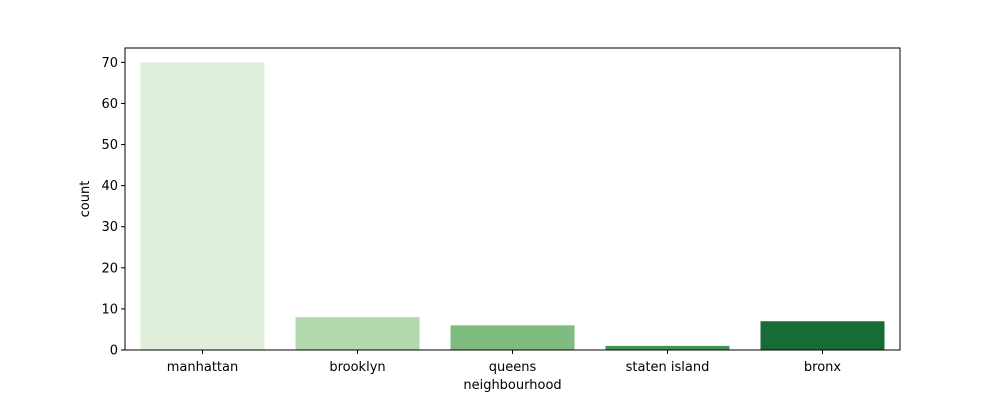 The height and width of the screenshot is (404, 1000). Describe the element at coordinates (667, 347) in the screenshot. I see `bar-staten-island` at that location.